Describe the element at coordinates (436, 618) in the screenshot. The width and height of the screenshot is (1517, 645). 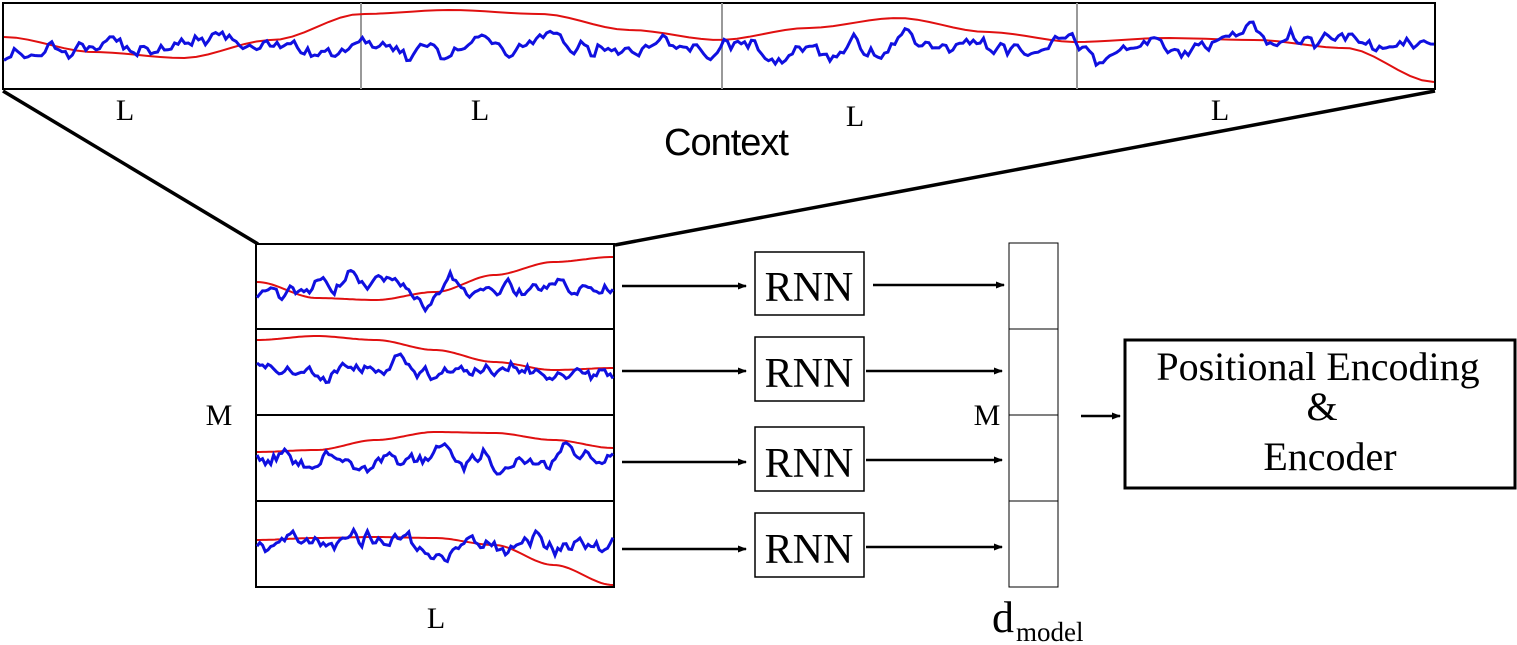
I see `segment-length-label: L` at that location.